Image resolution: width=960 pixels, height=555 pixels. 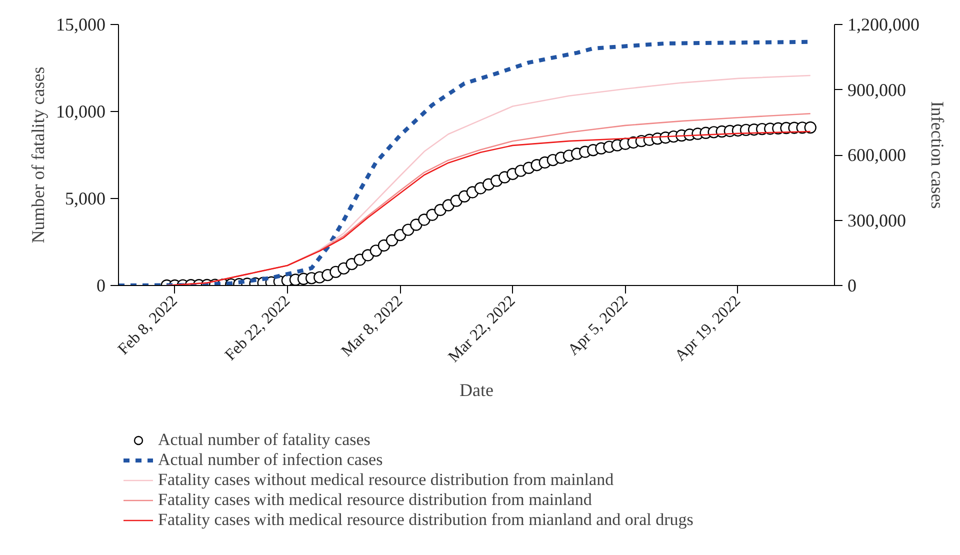 I want to click on y-tick-label: 10,000, so click(x=81, y=112).